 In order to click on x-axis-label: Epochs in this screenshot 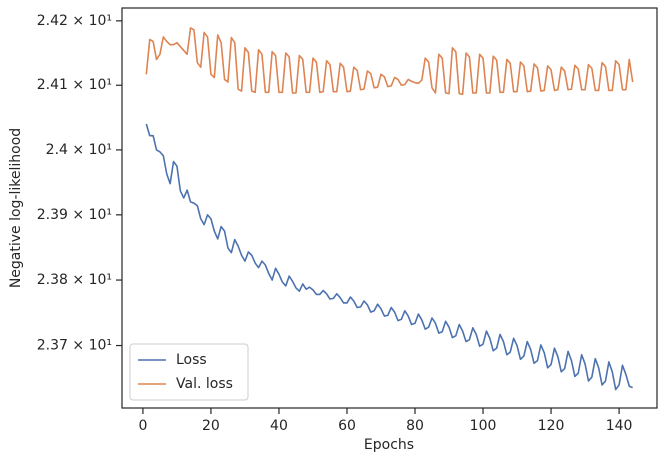, I will do `click(389, 445)`.